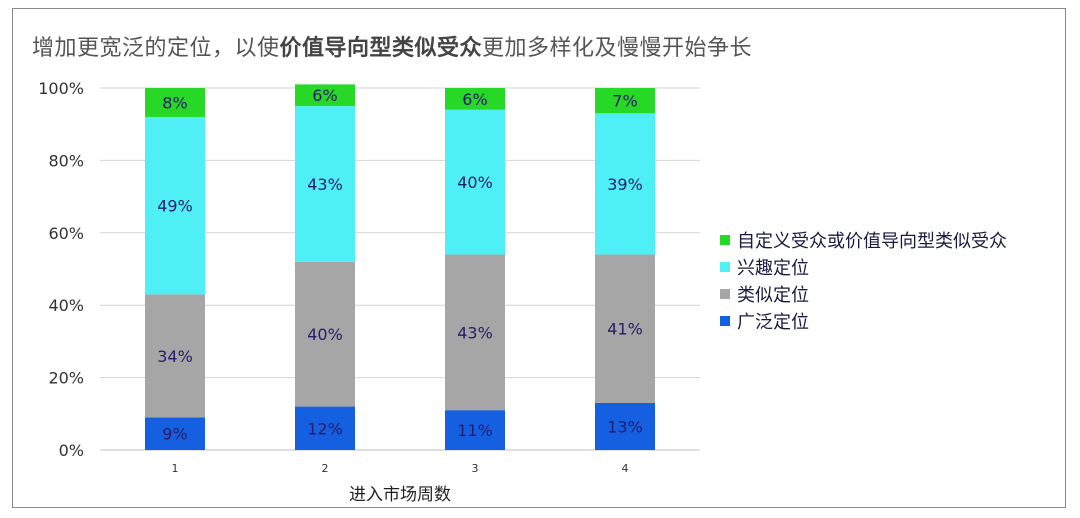  Describe the element at coordinates (66, 305) in the screenshot. I see `y-tick-label: 40%` at that location.